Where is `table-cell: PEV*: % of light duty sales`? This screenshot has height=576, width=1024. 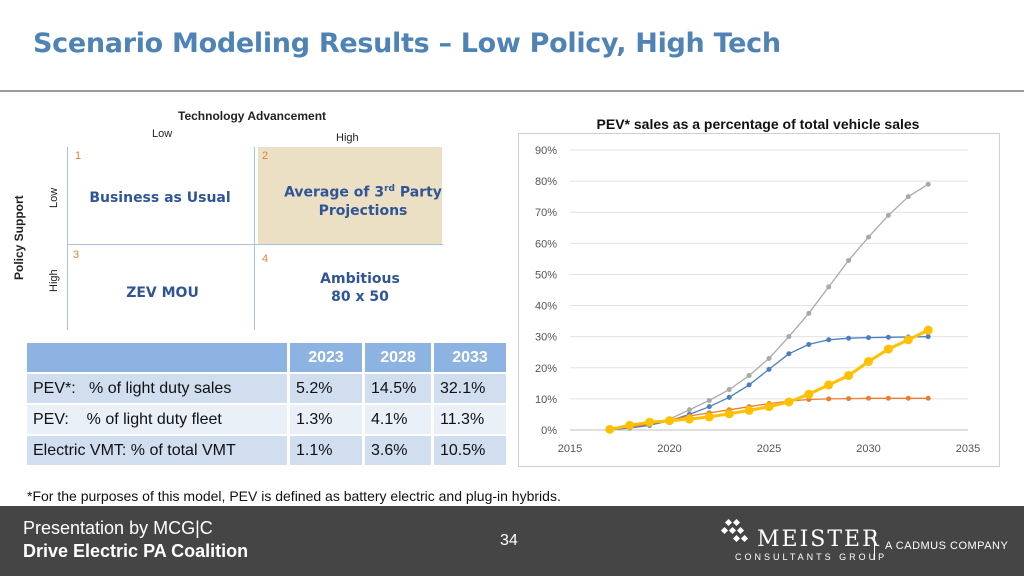 table-cell: PEV*: % of light duty sales is located at coordinates (158, 389).